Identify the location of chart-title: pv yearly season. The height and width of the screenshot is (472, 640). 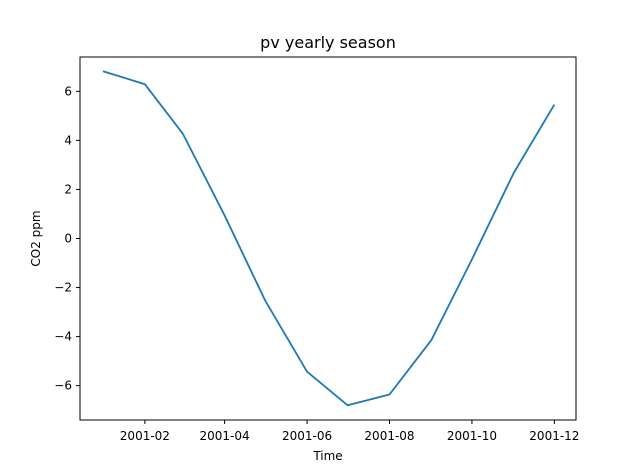
(328, 42).